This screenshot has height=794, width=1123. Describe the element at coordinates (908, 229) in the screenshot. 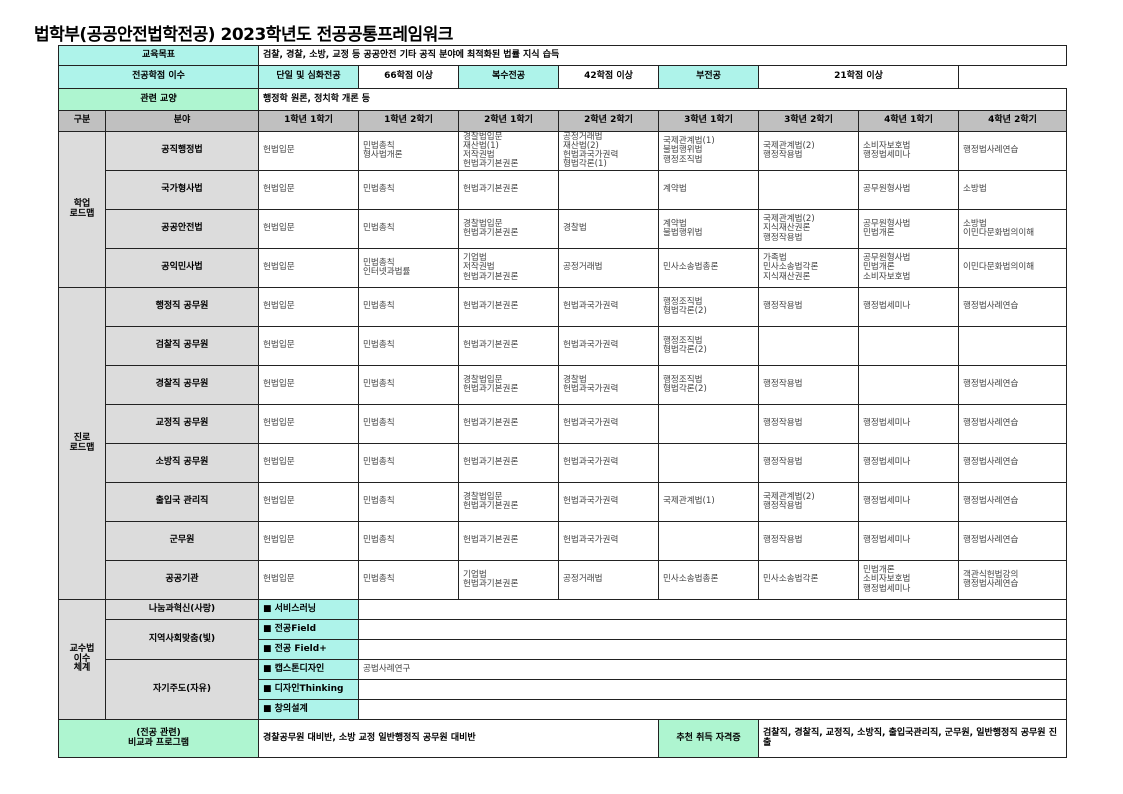

I see `course-cell: 공무원형사법 민법개론` at that location.